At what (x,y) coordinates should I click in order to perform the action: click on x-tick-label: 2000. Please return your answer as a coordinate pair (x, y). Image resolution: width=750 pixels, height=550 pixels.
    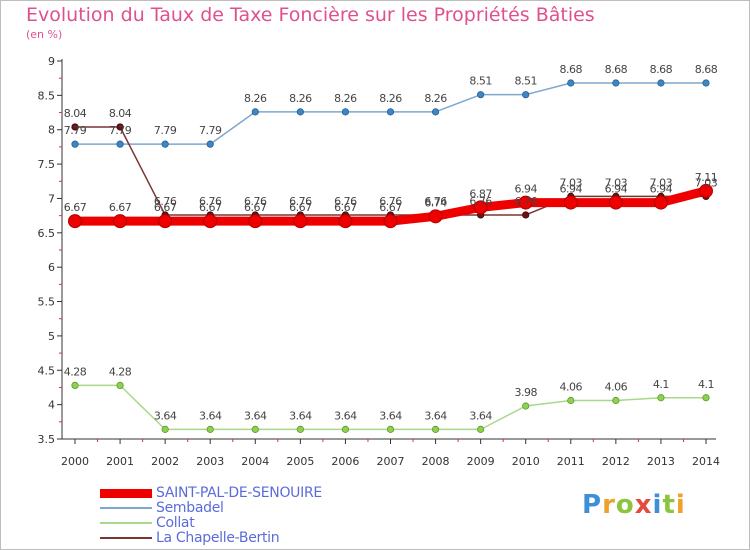
    Looking at the image, I should click on (75, 461).